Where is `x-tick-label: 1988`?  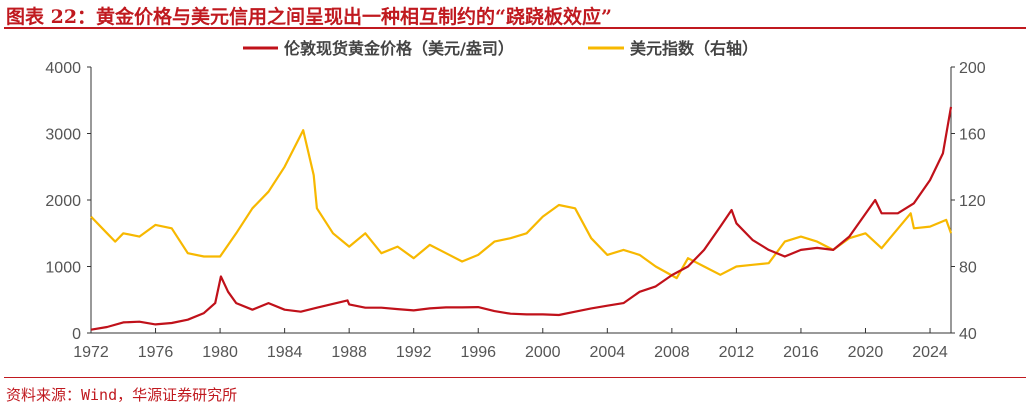
x-tick-label: 1988 is located at coordinates (349, 352).